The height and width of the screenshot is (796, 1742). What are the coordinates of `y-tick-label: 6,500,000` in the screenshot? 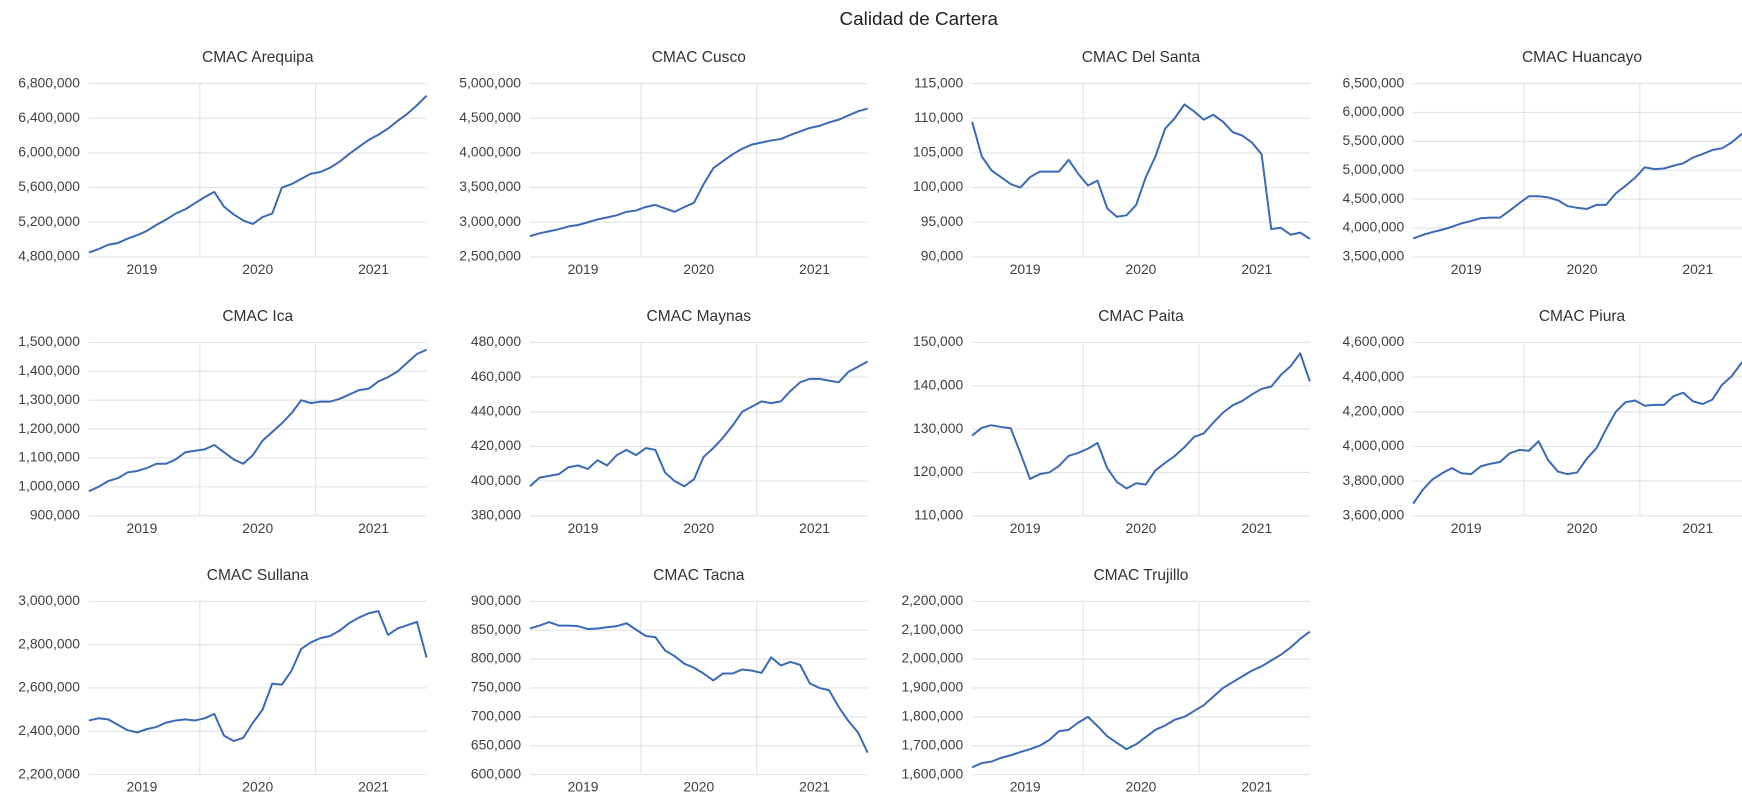 It's located at (1374, 82).